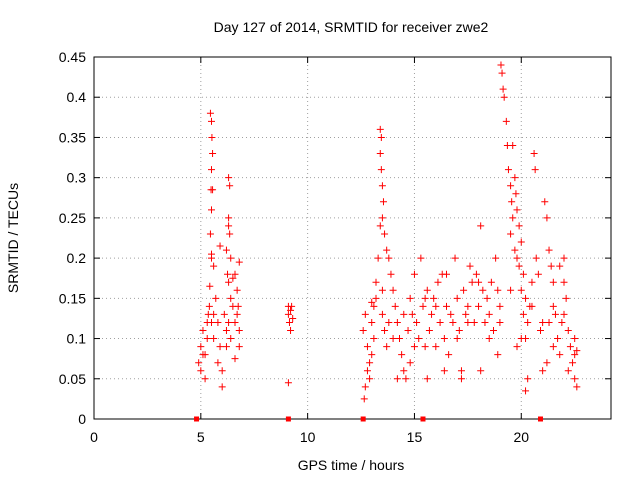  What do you see at coordinates (77, 258) in the screenshot?
I see `y-tick-label: 0.2` at bounding box center [77, 258].